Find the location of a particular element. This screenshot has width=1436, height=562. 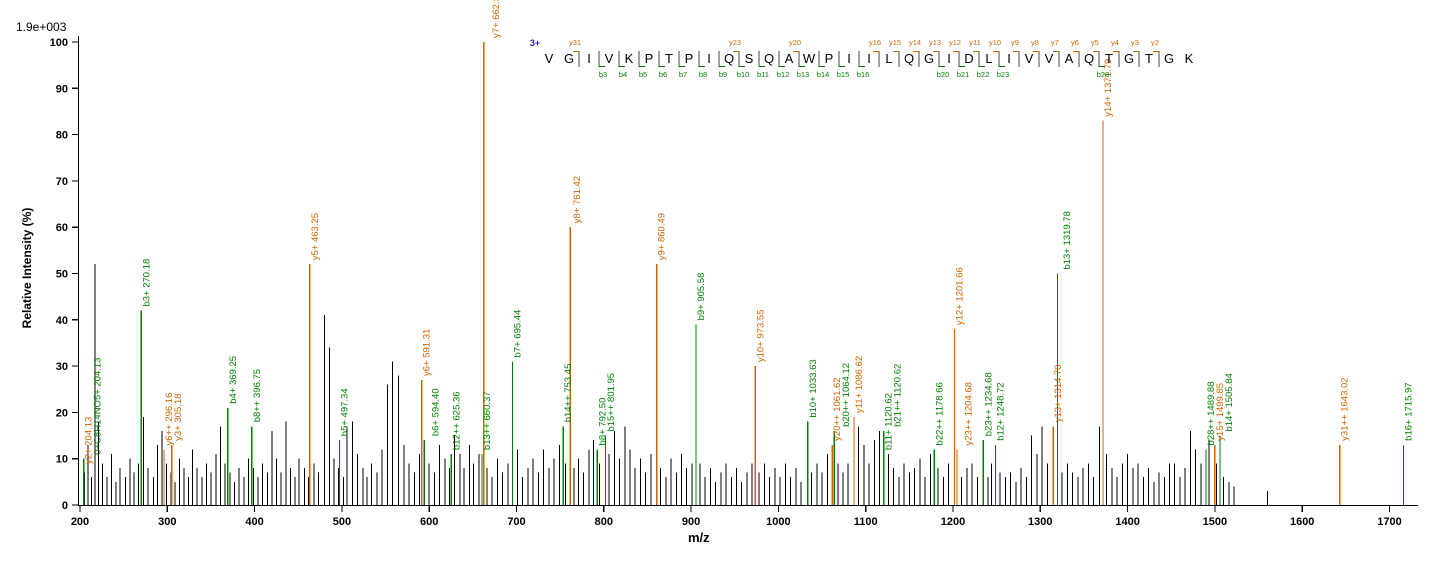

y-tick-label: 30 is located at coordinates (62, 367).